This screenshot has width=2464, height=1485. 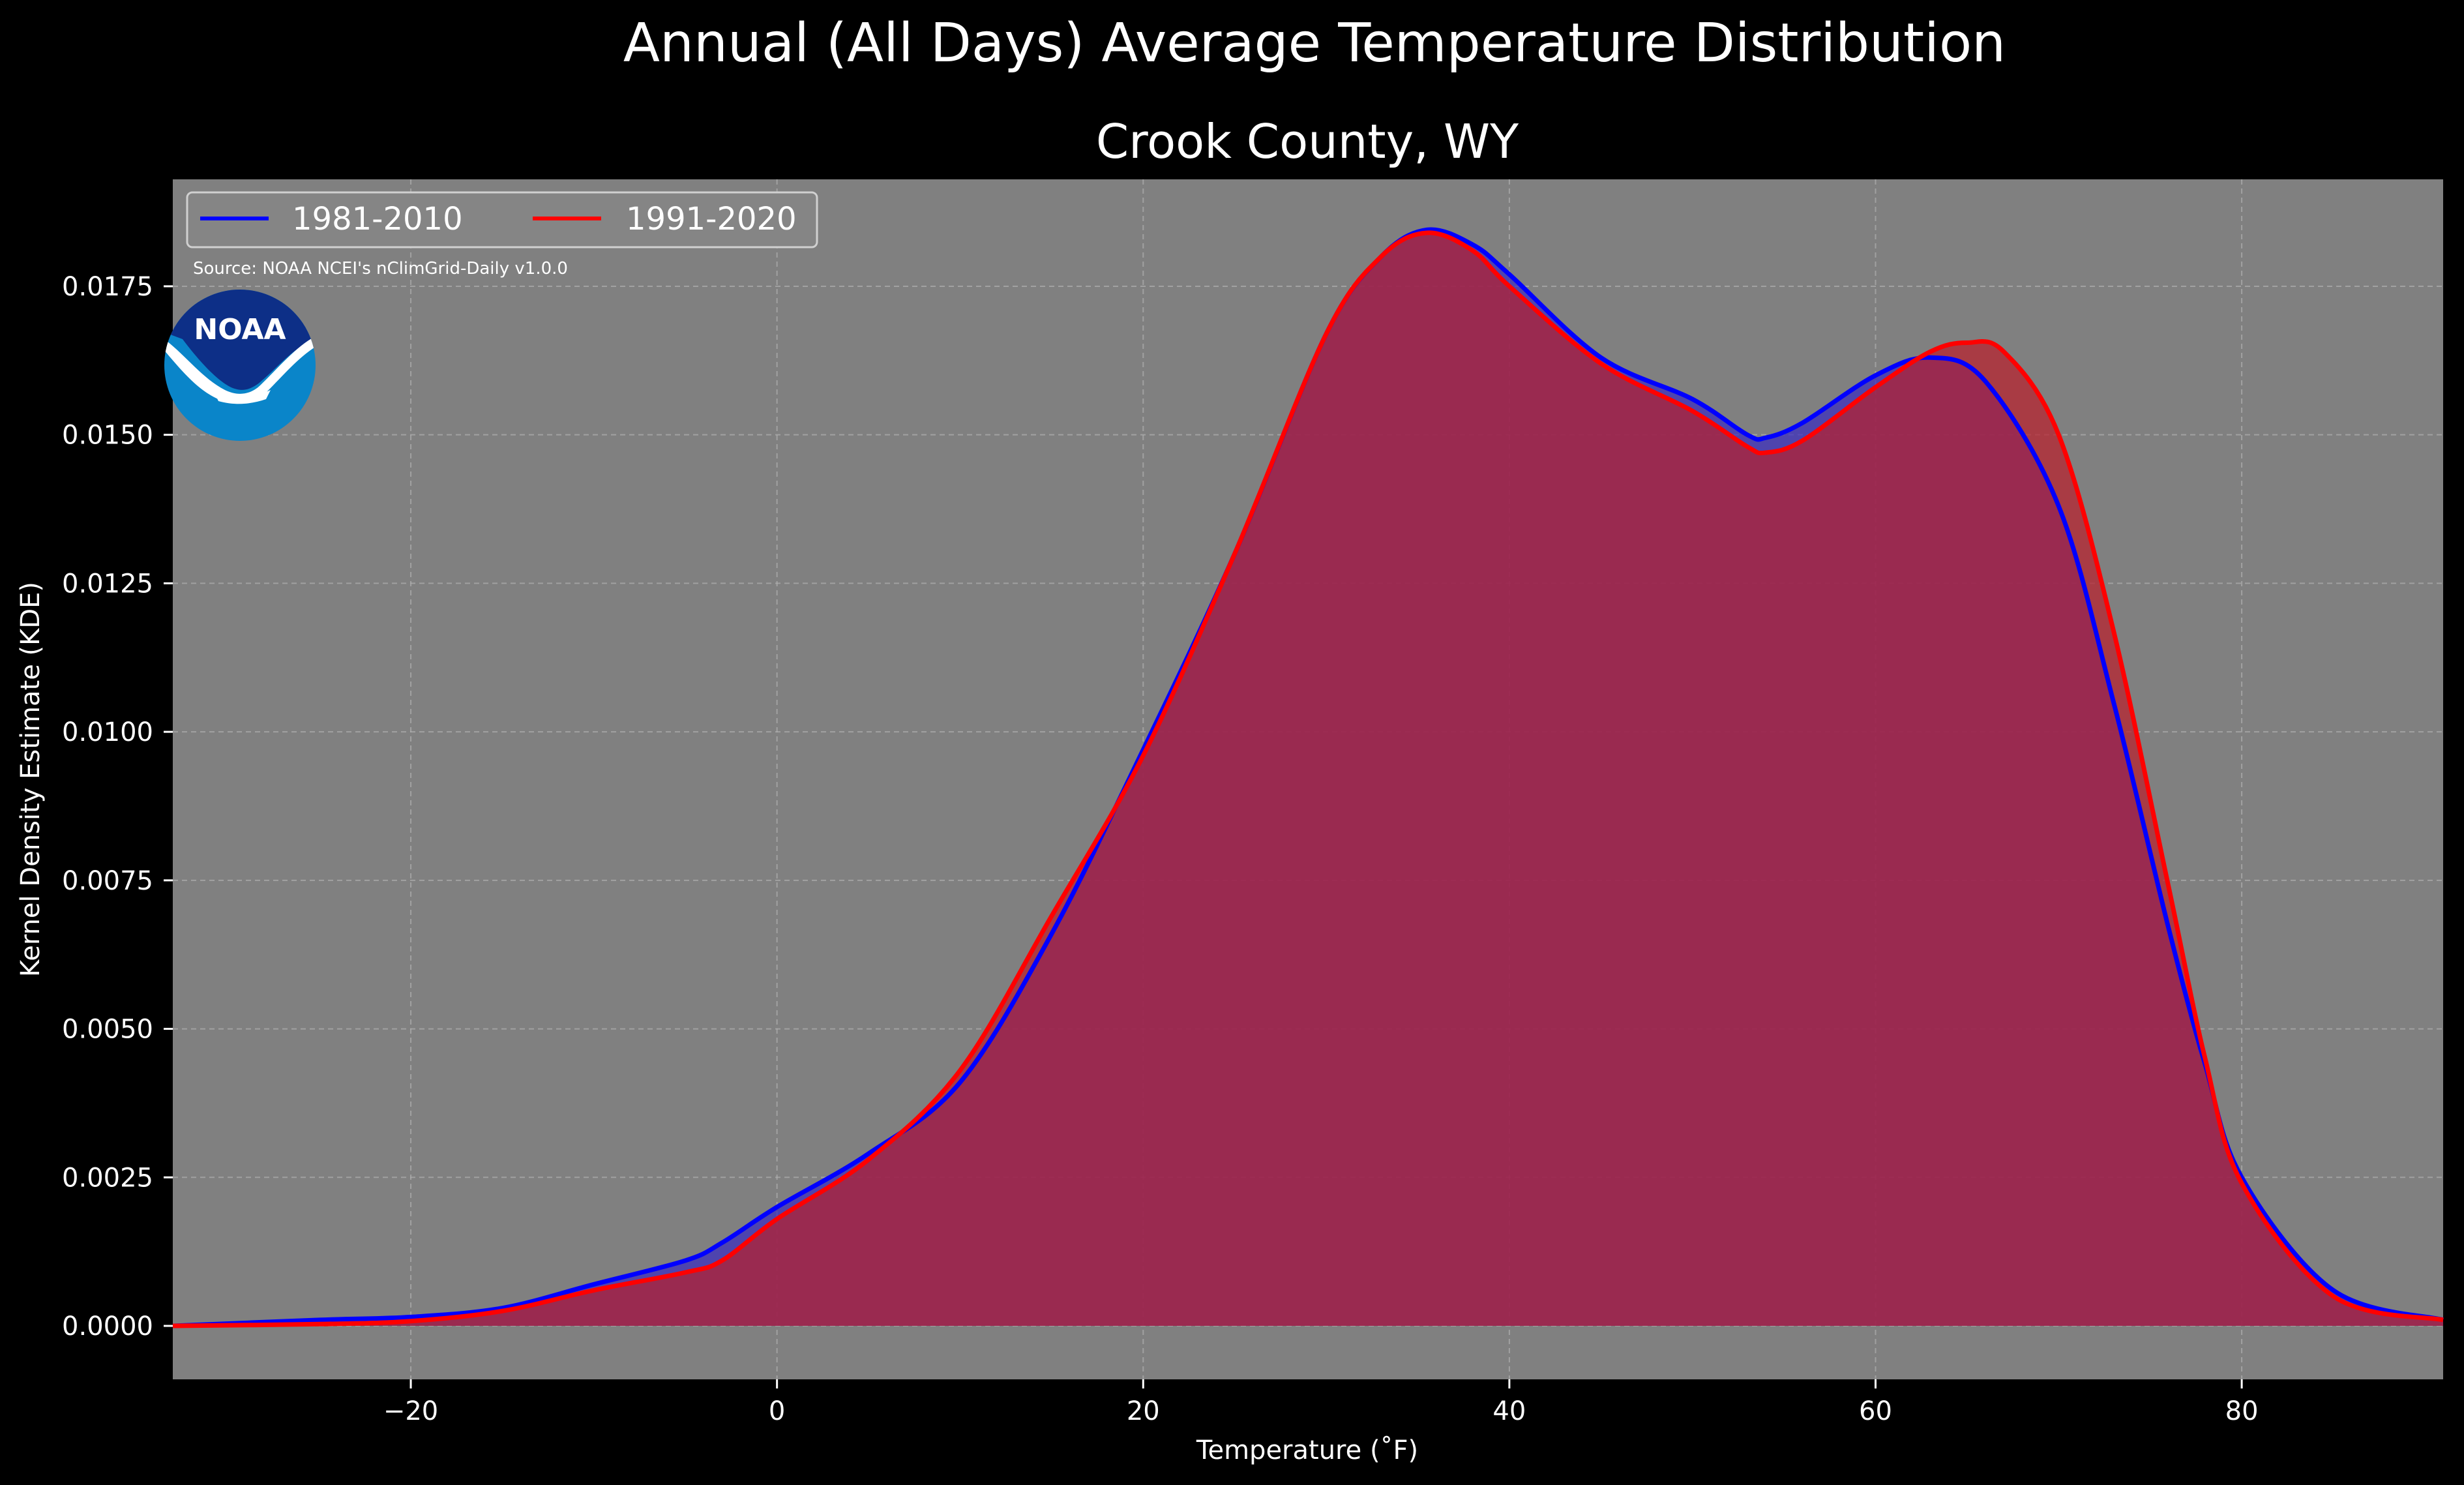 What do you see at coordinates (107, 1327) in the screenshot?
I see `y-tick-label: 0.0000` at bounding box center [107, 1327].